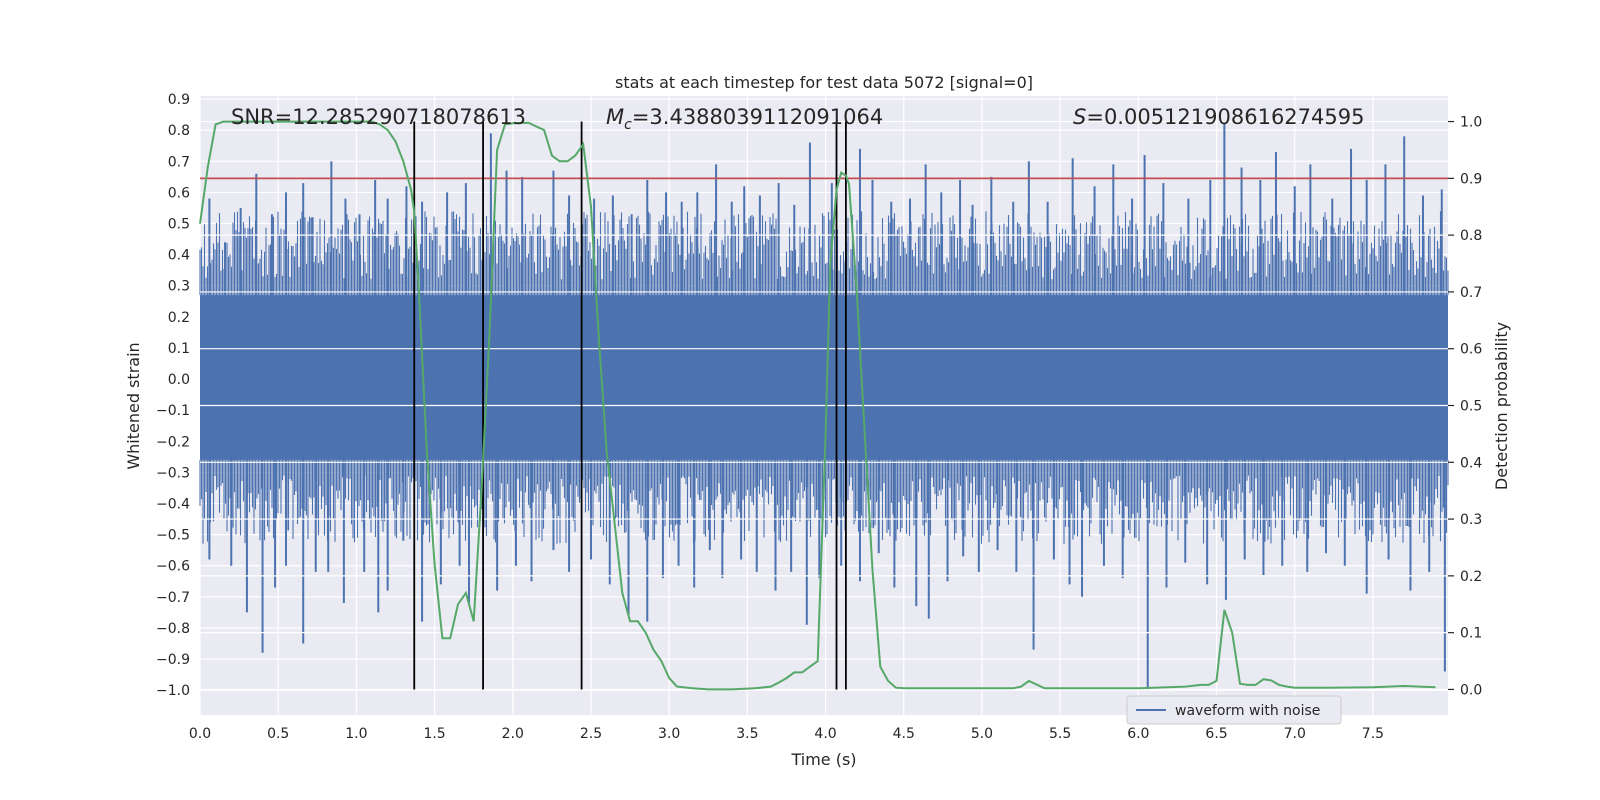  What do you see at coordinates (173, 660) in the screenshot?
I see `y-tick-label: −0.9` at bounding box center [173, 660].